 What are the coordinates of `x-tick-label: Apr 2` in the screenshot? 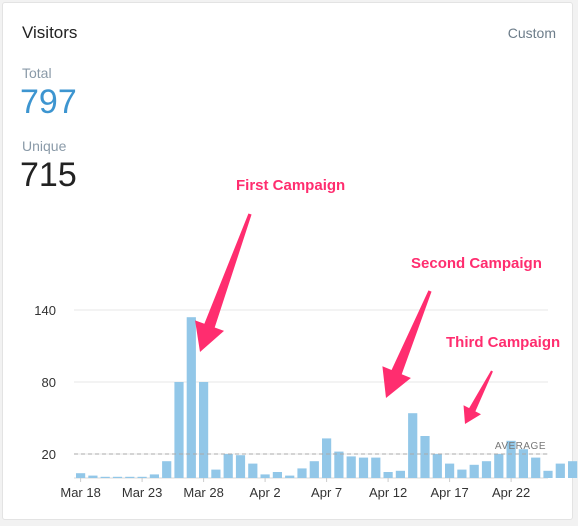 It's located at (265, 492).